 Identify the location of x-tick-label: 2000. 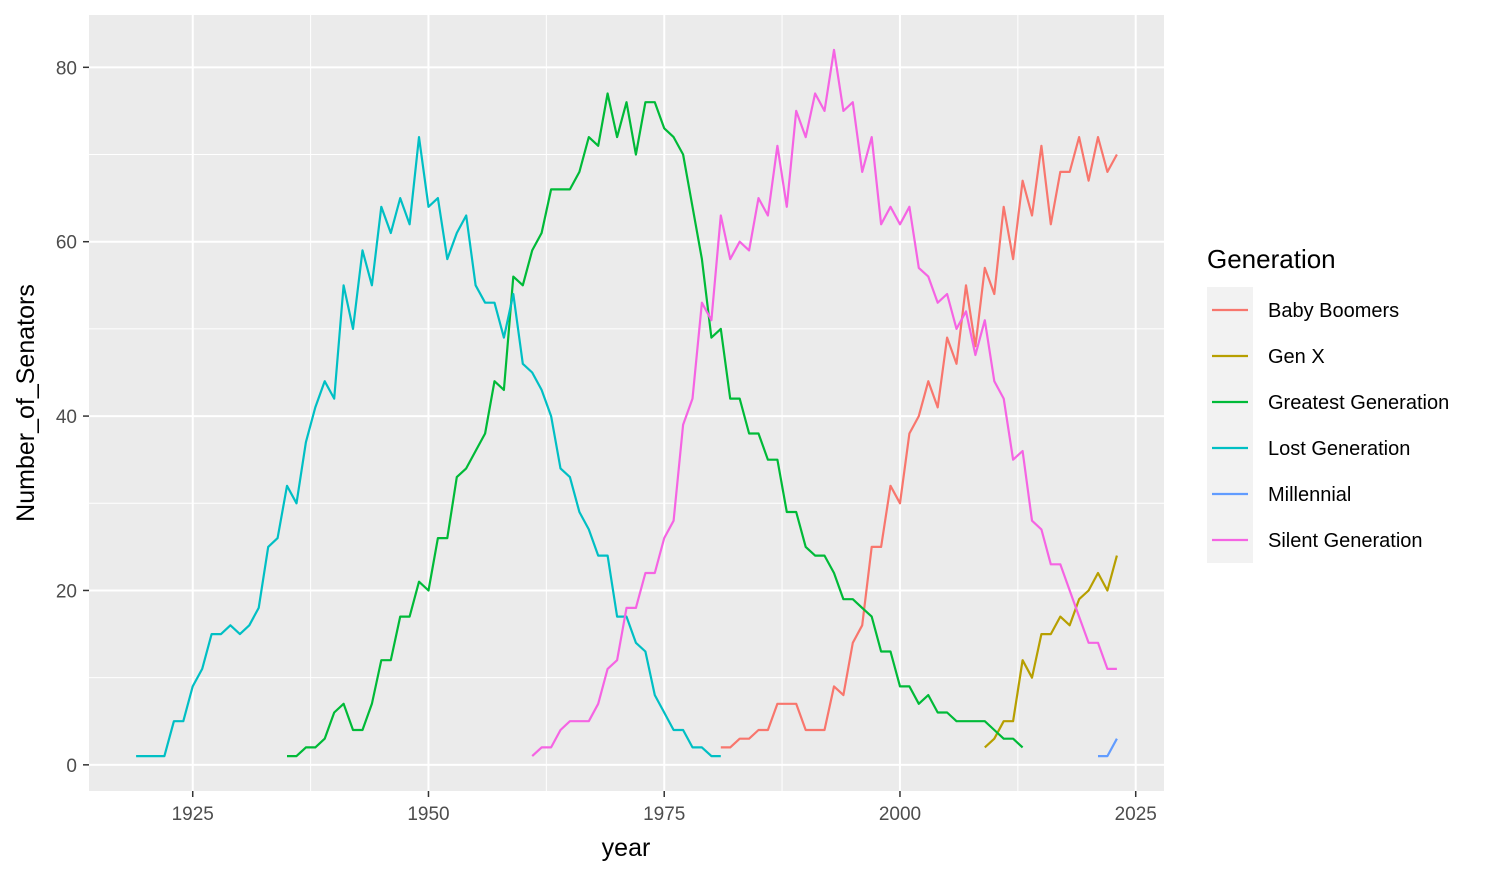
(900, 814).